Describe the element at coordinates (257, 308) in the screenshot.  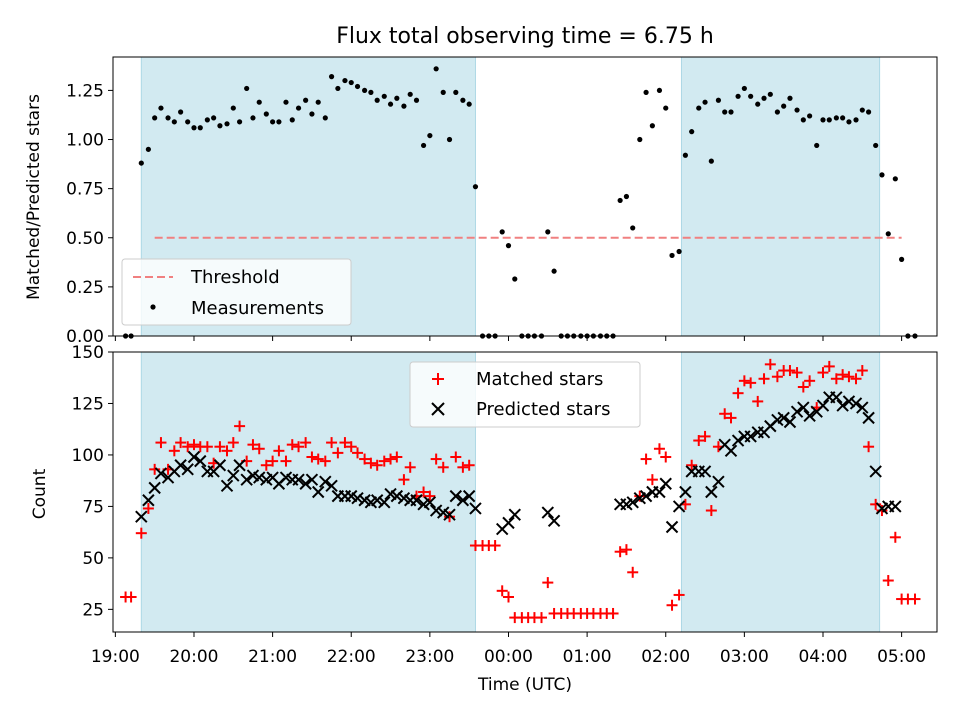
I see `legend-measurements-label: Measurements` at that location.